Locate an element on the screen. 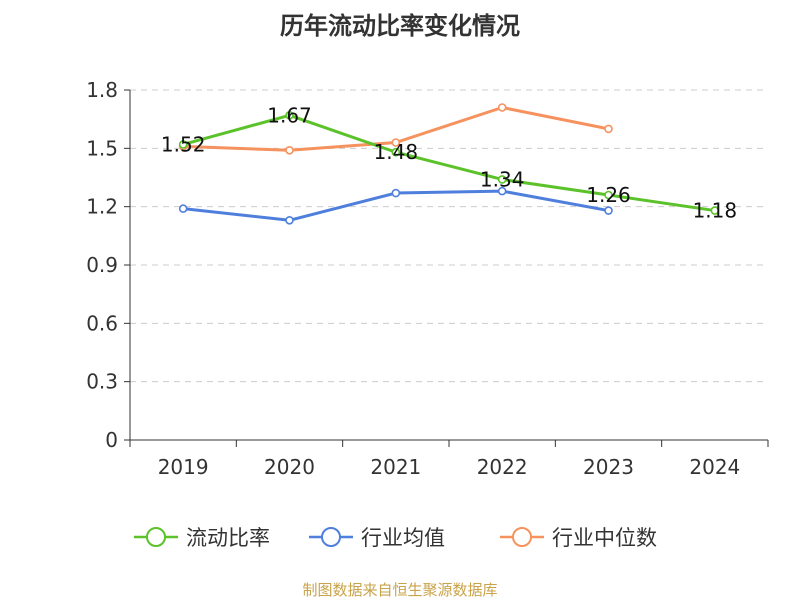  data-source-note: 制图数据来自恒生聚源数据库 is located at coordinates (400, 590).